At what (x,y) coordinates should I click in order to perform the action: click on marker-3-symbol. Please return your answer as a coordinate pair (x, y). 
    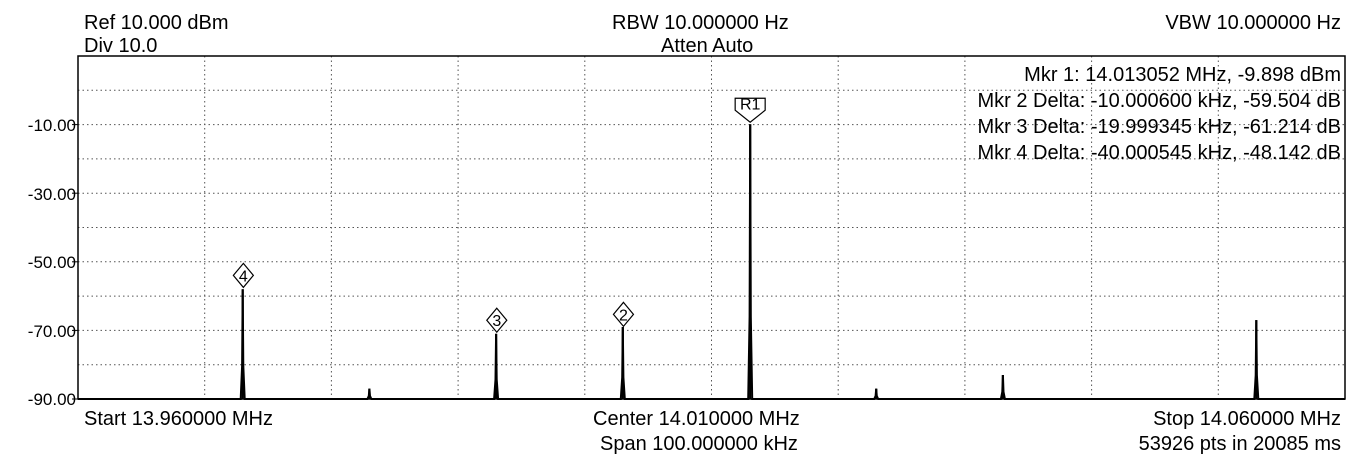
    Looking at the image, I should click on (497, 320).